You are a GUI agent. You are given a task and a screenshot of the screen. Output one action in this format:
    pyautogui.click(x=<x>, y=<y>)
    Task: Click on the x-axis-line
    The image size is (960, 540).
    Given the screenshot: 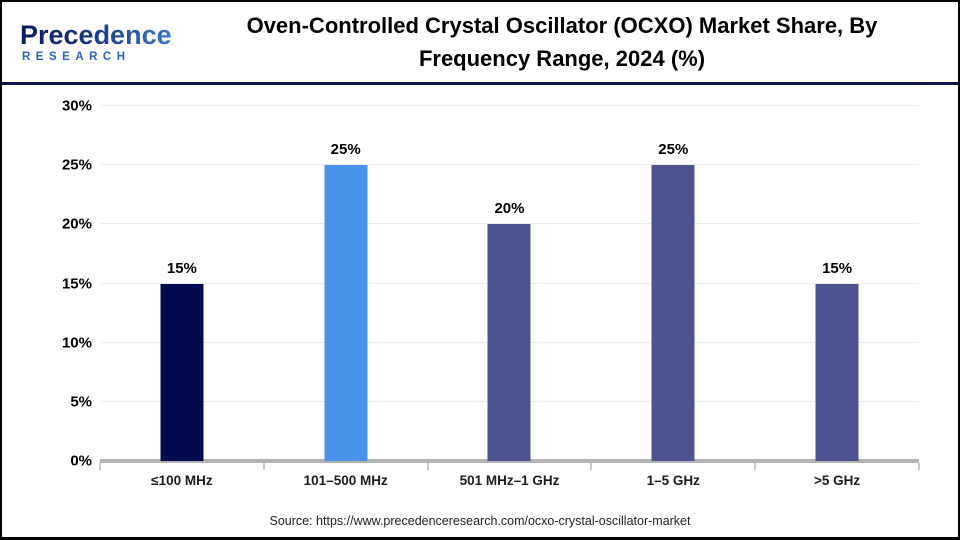 What is the action you would take?
    pyautogui.click(x=509, y=461)
    